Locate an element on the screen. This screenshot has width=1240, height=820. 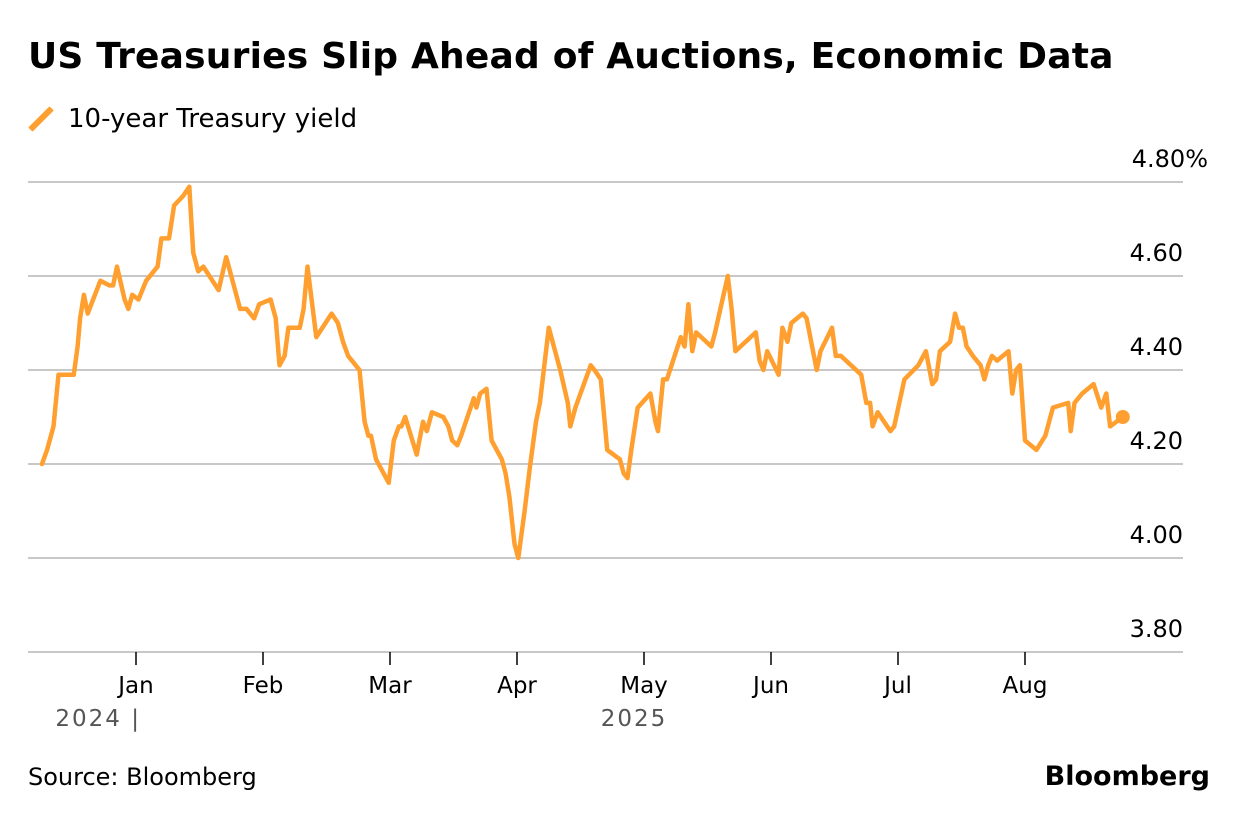
x-tick-label: Feb is located at coordinates (263, 686).